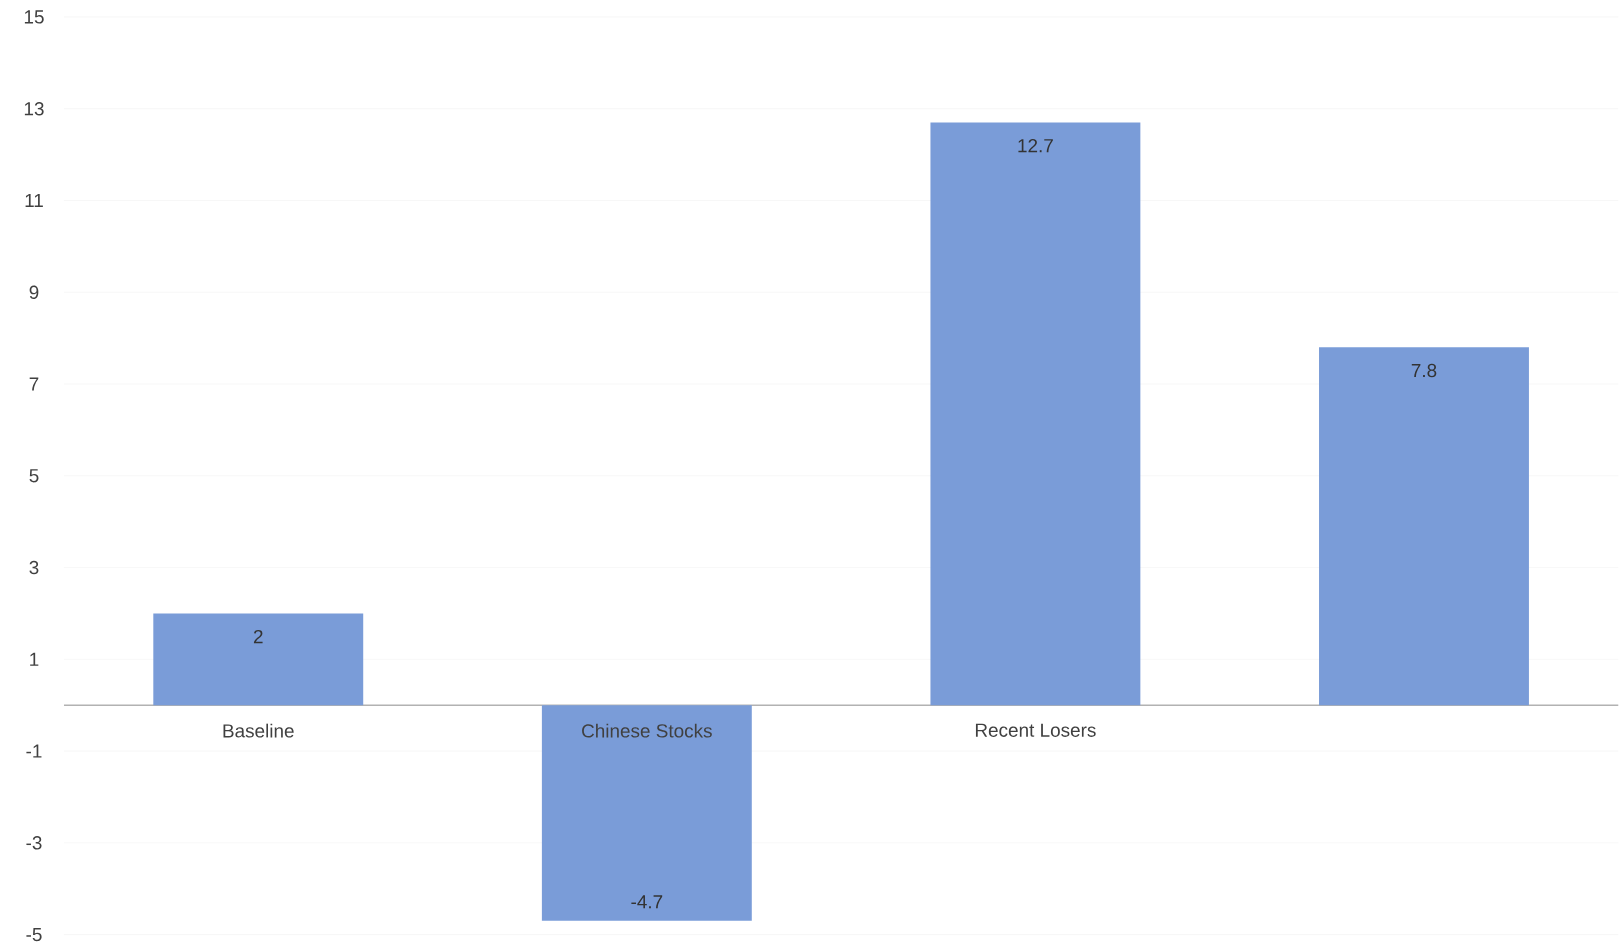  I want to click on data-label: 7.8, so click(1424, 370).